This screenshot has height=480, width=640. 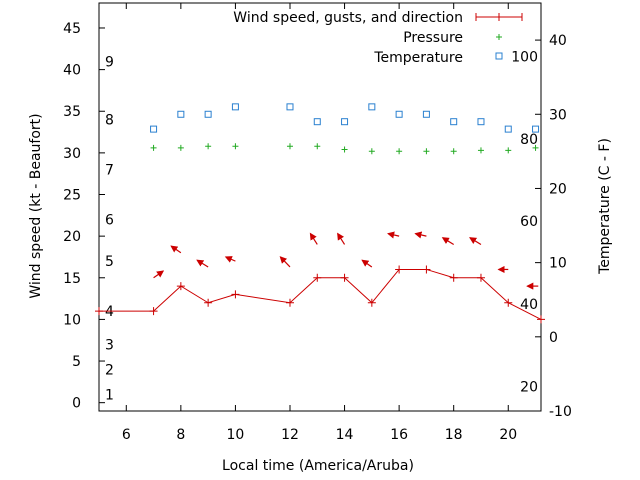 I want to click on legend-sample-temperature, so click(x=499, y=56).